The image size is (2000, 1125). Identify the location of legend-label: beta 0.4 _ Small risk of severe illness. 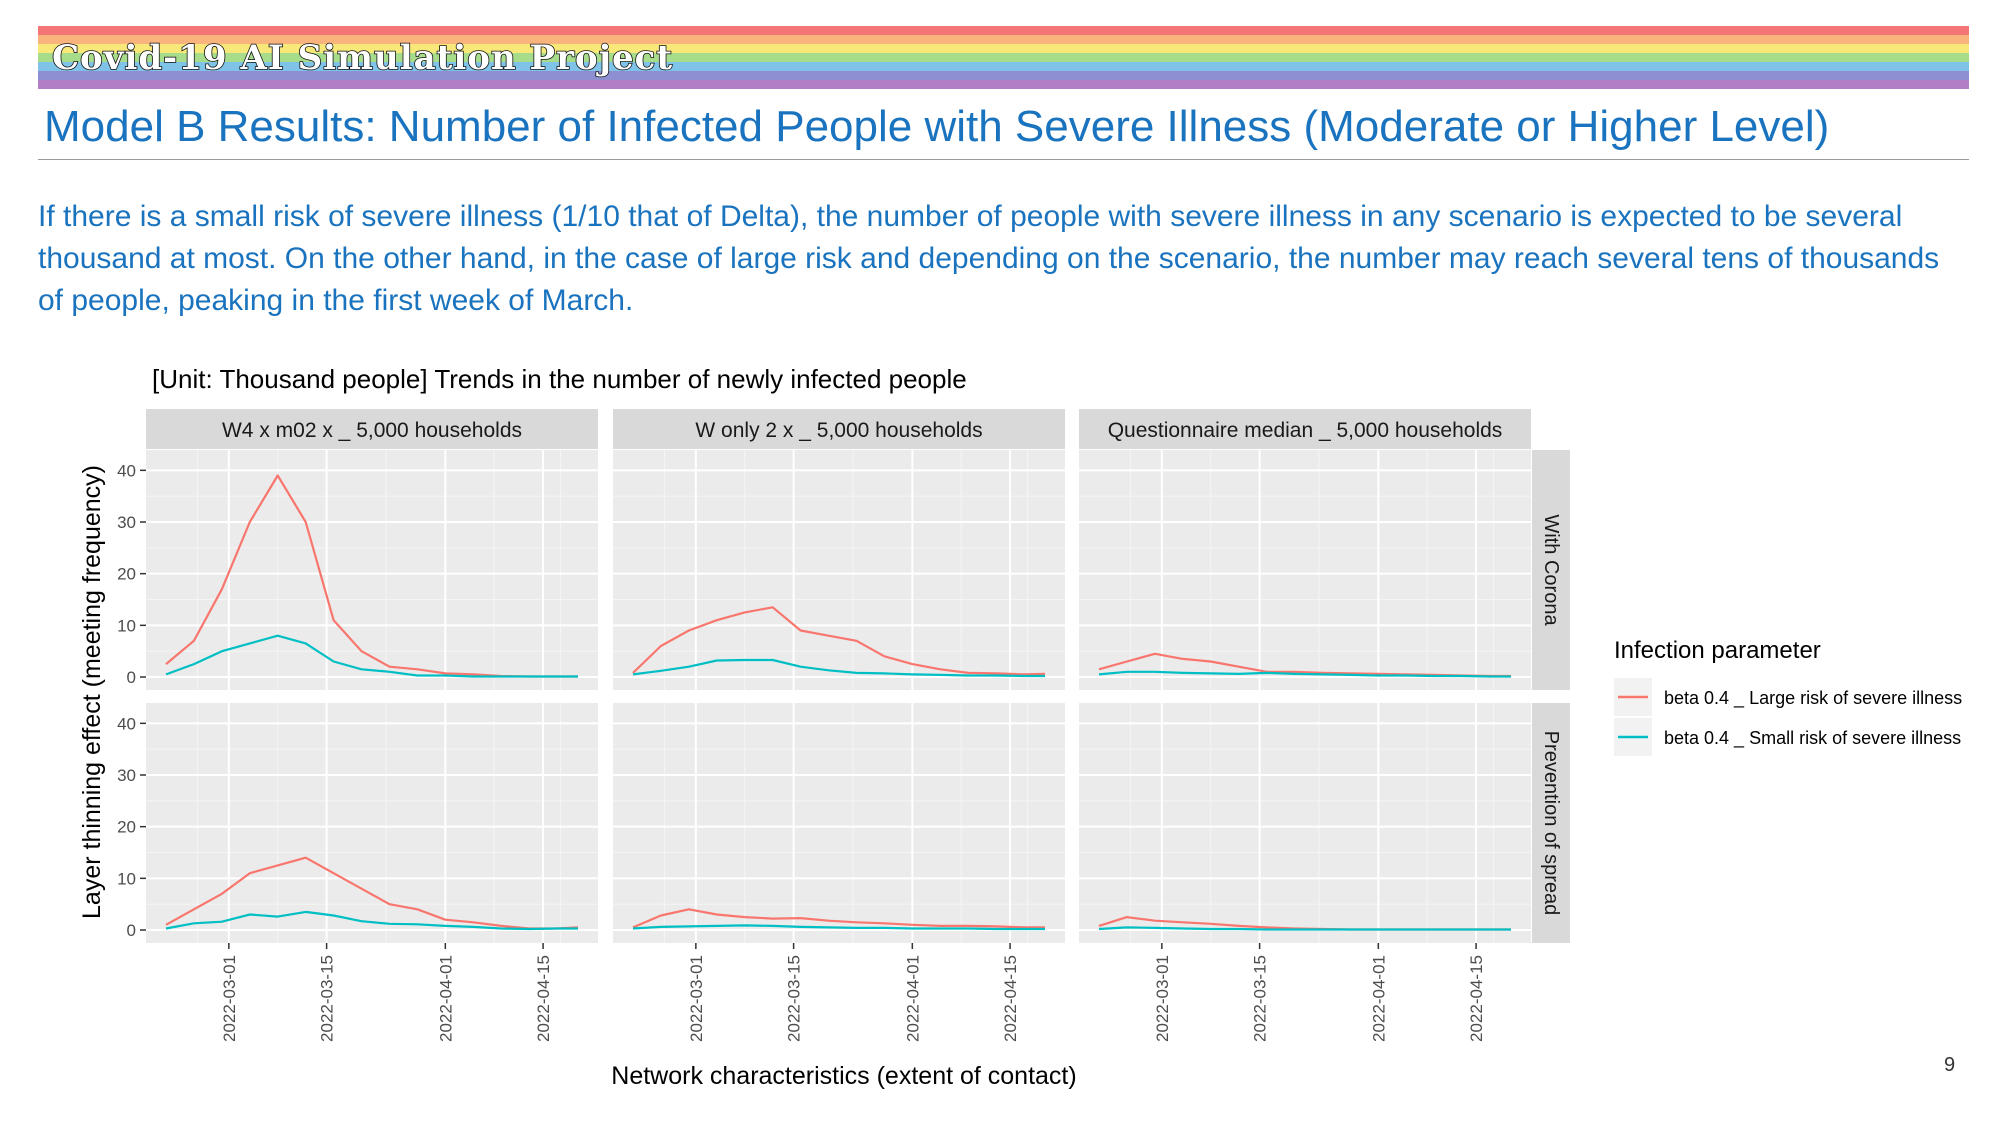
(1812, 738).